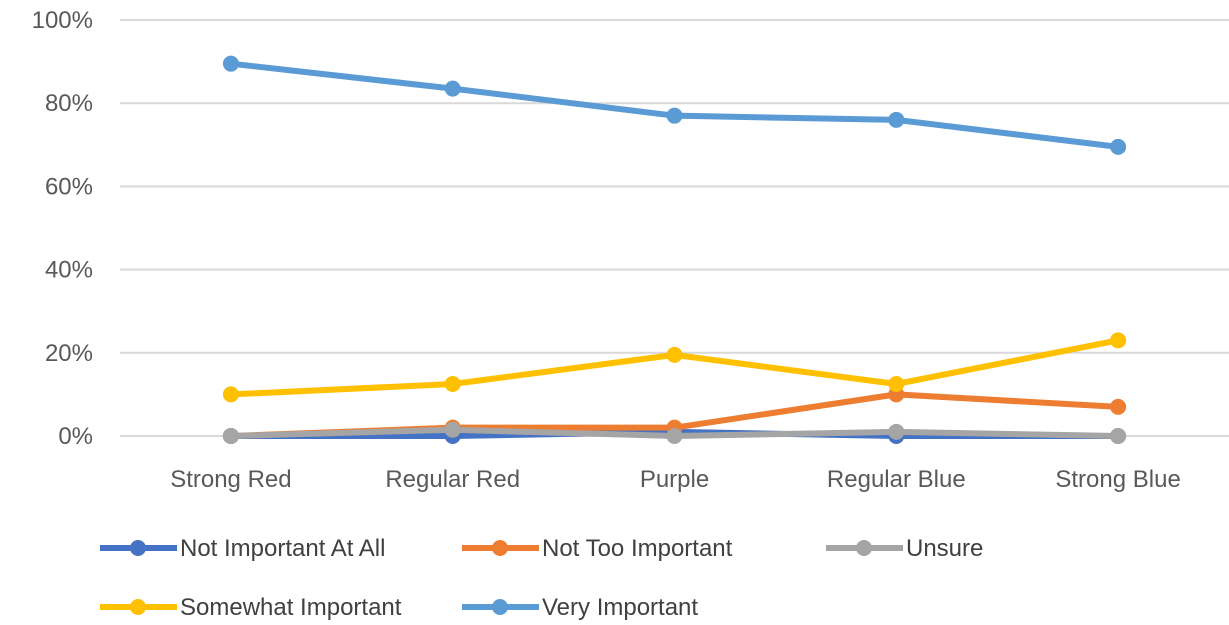  Describe the element at coordinates (1117, 479) in the screenshot. I see `x-tick-label: Strong Blue` at that location.